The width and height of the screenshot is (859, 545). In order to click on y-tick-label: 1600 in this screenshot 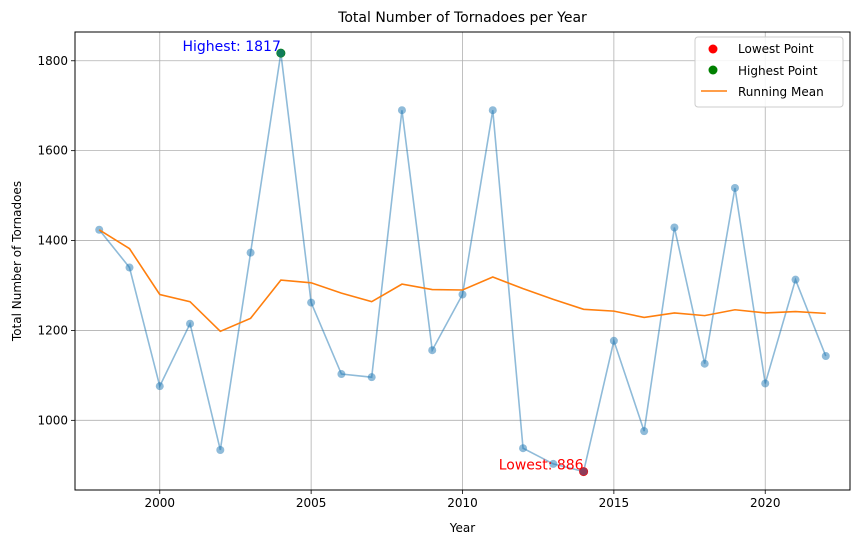, I will do `click(52, 151)`.